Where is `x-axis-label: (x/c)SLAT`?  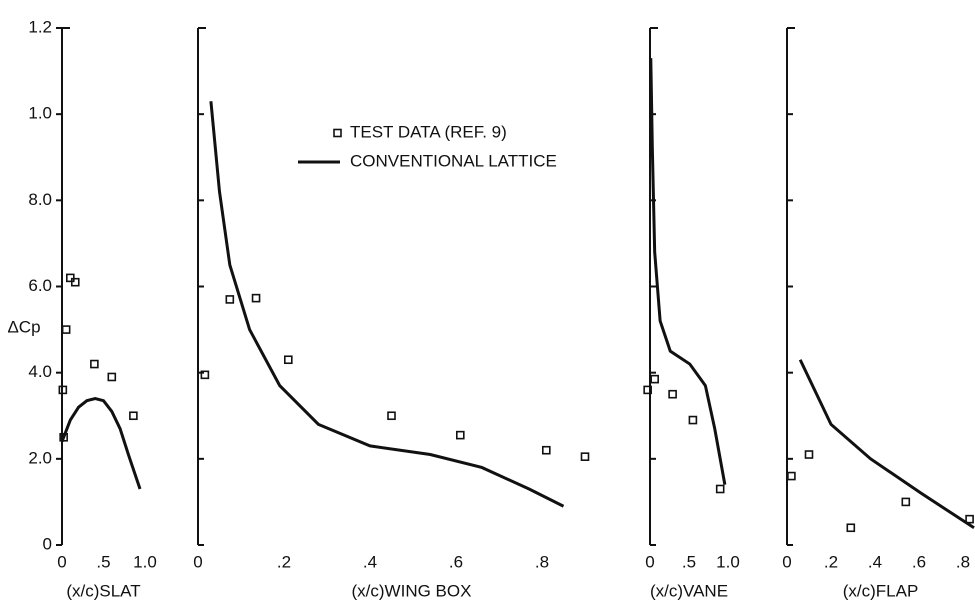 x-axis-label: (x/c)SLAT is located at coordinates (103, 590).